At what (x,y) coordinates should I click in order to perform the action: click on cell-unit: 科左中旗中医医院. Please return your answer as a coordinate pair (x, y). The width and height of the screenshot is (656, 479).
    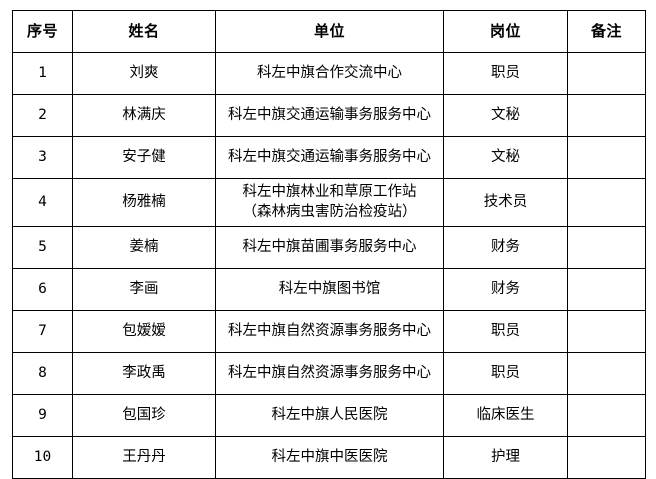
    Looking at the image, I should click on (329, 457).